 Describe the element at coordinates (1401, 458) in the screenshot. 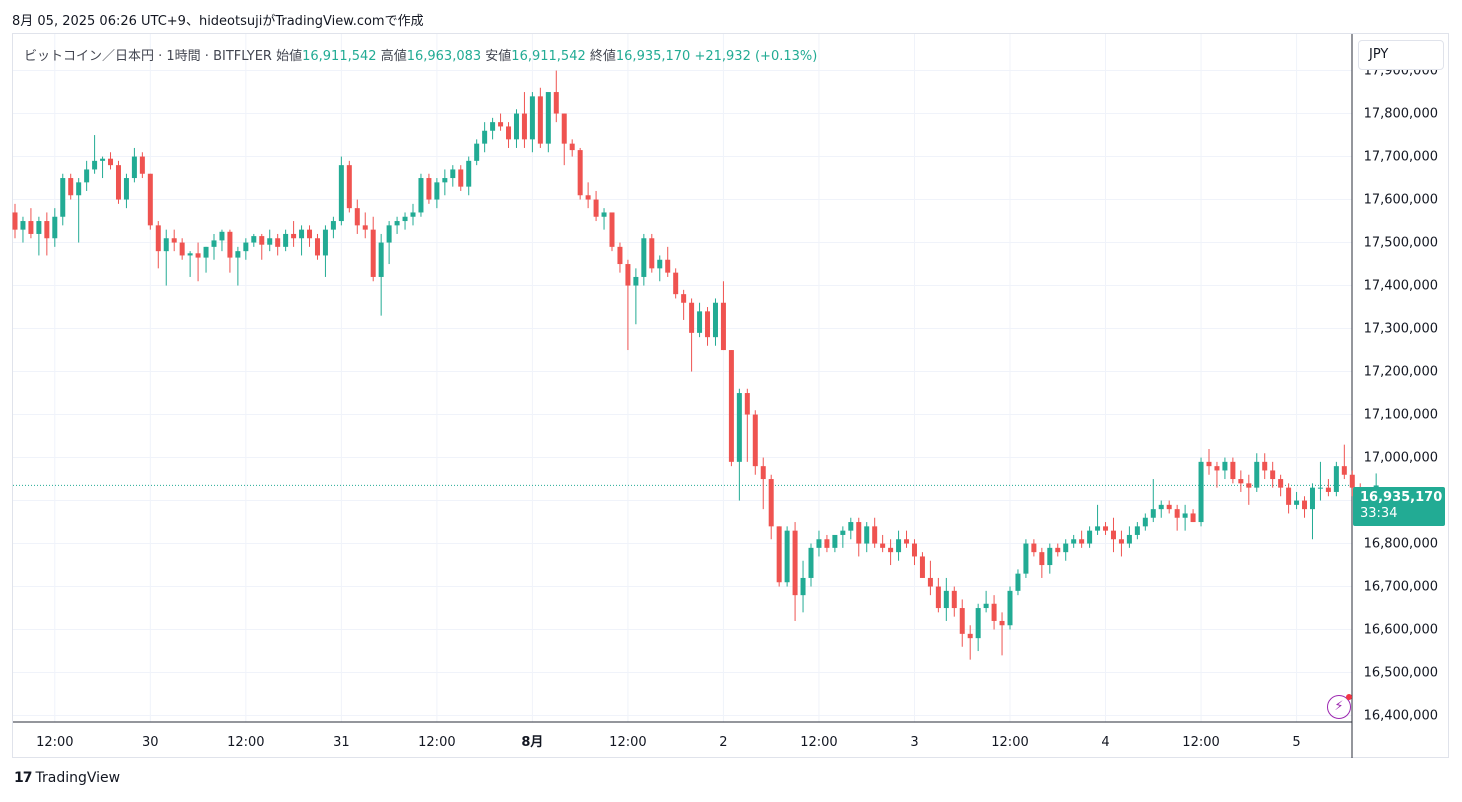

I see `y-tick-label: 17,000,000` at that location.